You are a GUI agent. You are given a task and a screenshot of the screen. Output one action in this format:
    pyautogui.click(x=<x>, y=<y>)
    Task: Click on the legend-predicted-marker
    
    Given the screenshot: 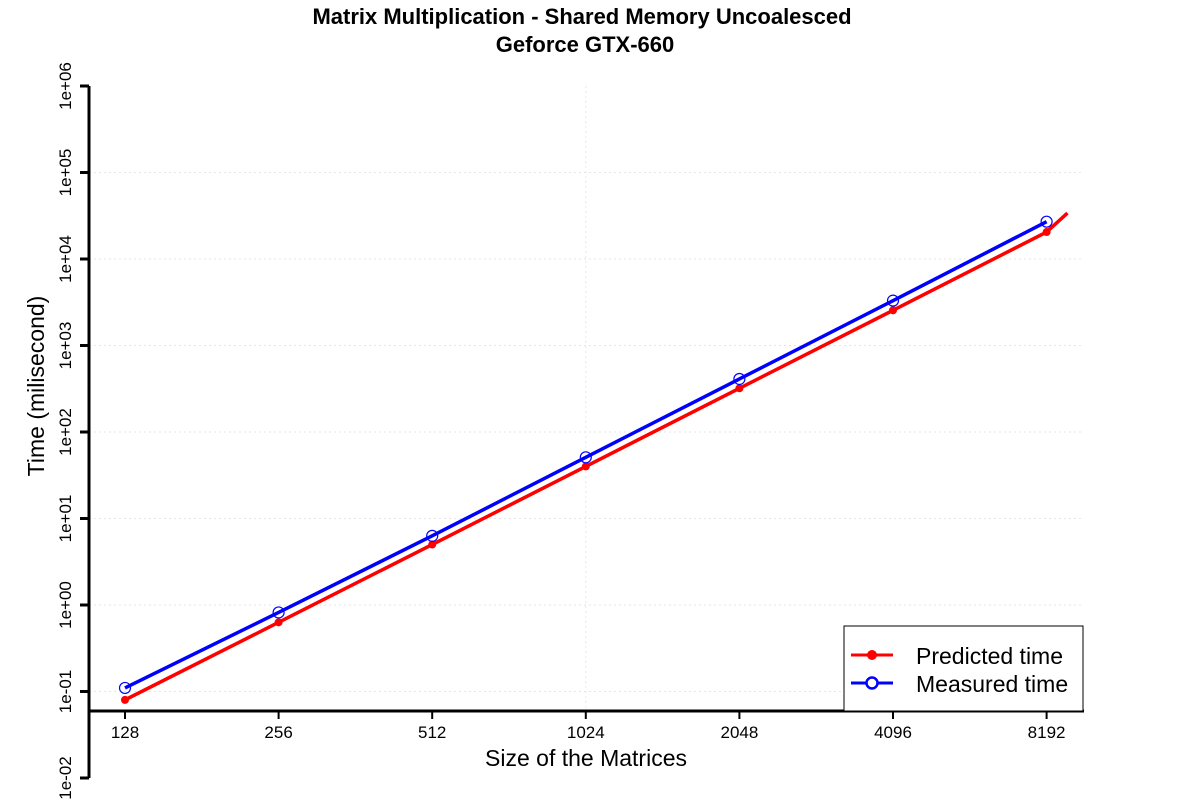 What is the action you would take?
    pyautogui.click(x=872, y=655)
    